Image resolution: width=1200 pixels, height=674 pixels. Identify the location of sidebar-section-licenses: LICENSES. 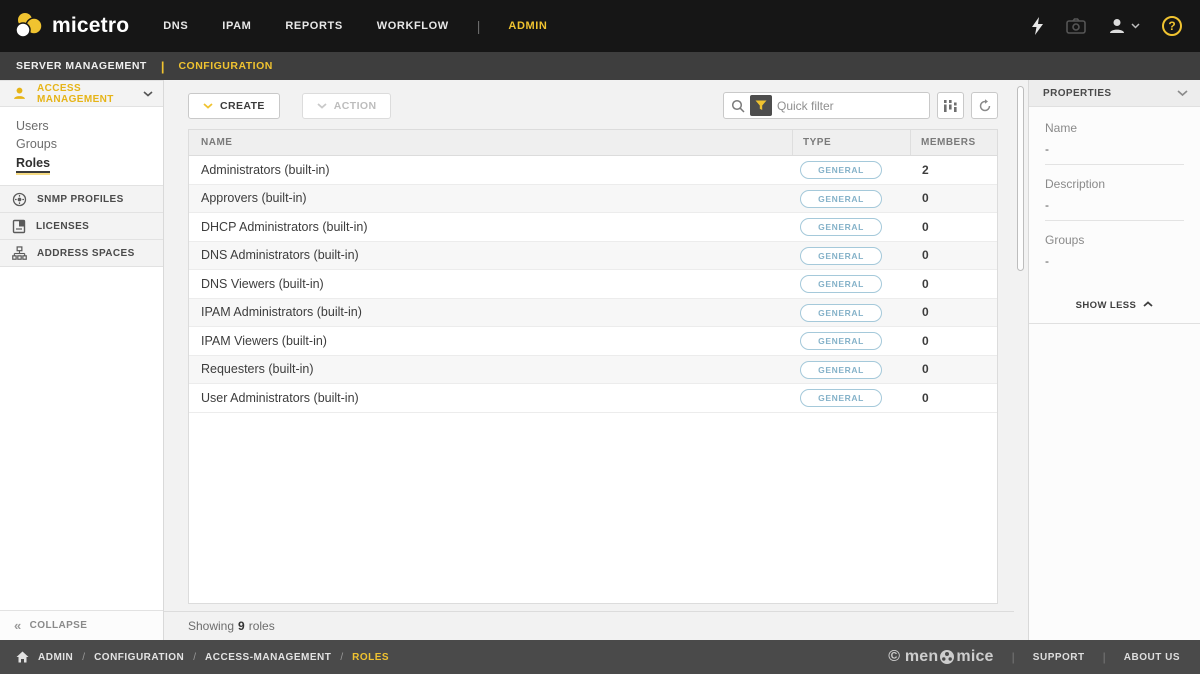
(81, 226).